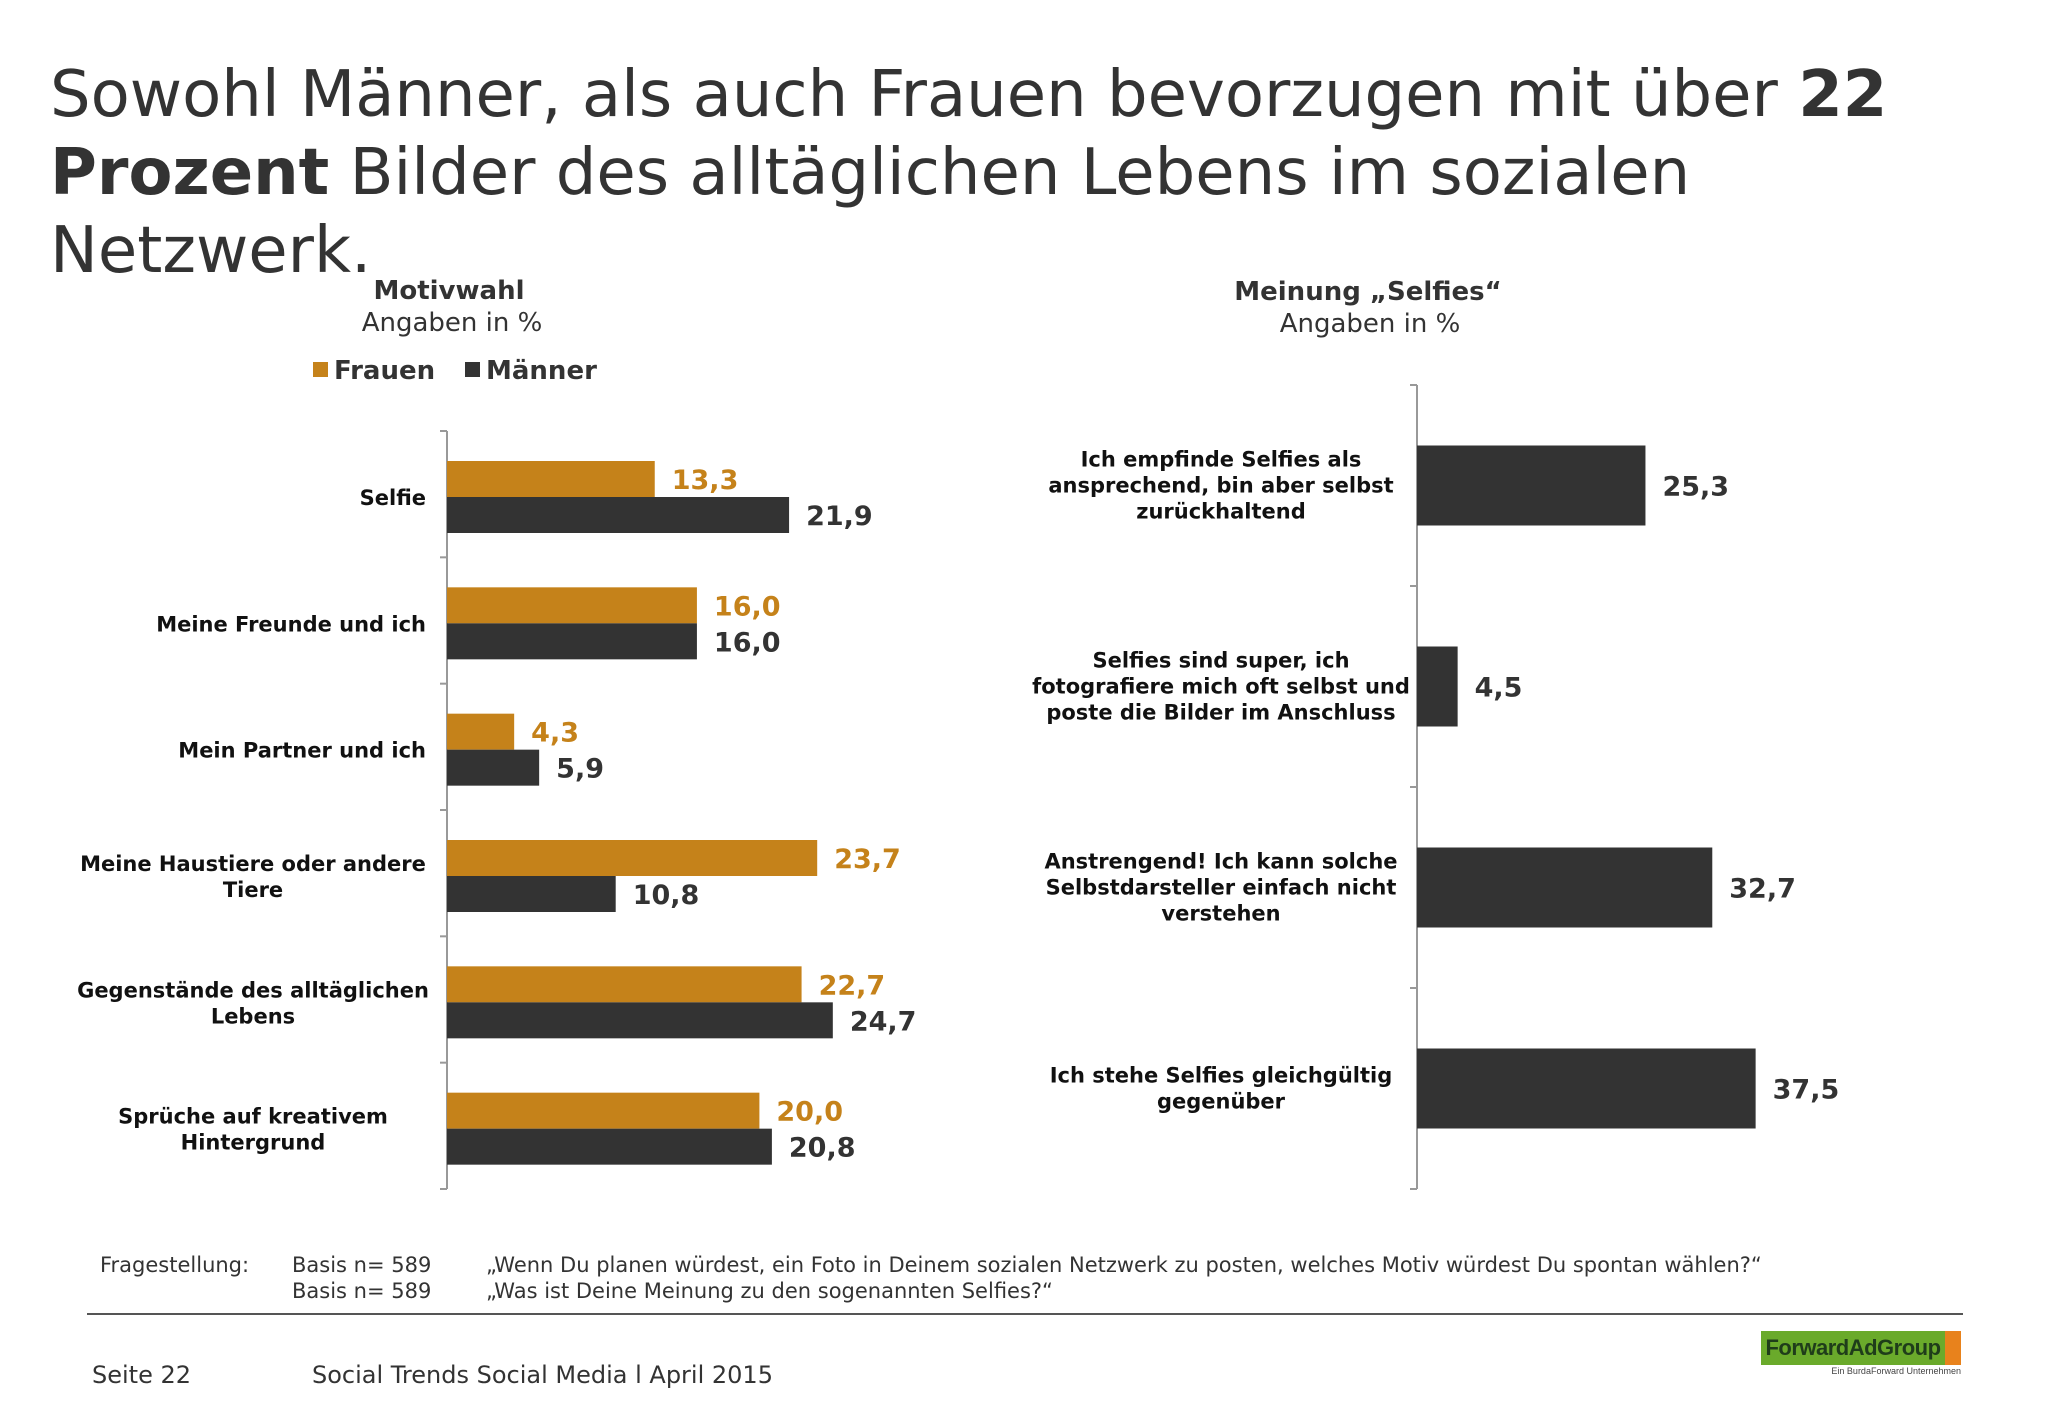 This screenshot has width=2048, height=1418. What do you see at coordinates (1220, 486) in the screenshot?
I see `category-label: ansprechend, bin aber selbst` at bounding box center [1220, 486].